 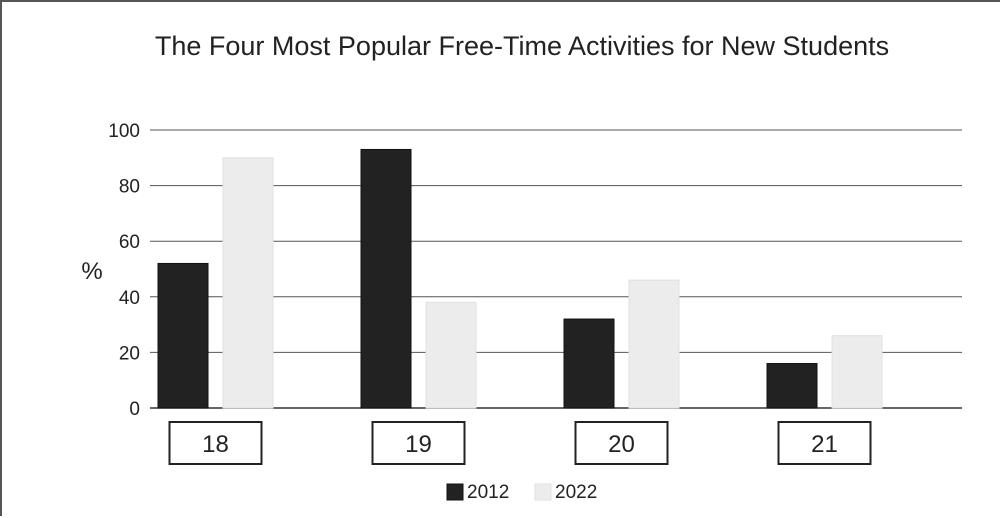 I want to click on category-label: 19, so click(x=418, y=444).